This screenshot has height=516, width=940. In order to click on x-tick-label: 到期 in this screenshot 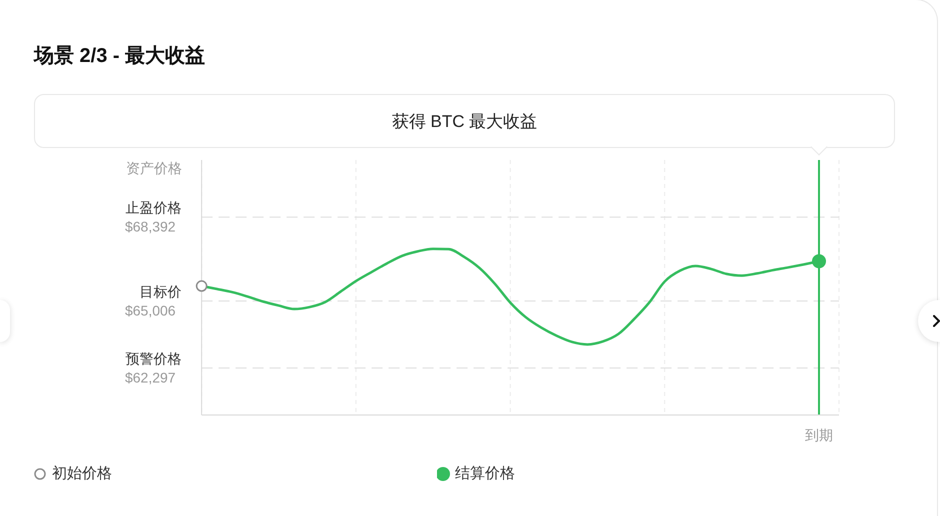, I will do `click(819, 434)`.